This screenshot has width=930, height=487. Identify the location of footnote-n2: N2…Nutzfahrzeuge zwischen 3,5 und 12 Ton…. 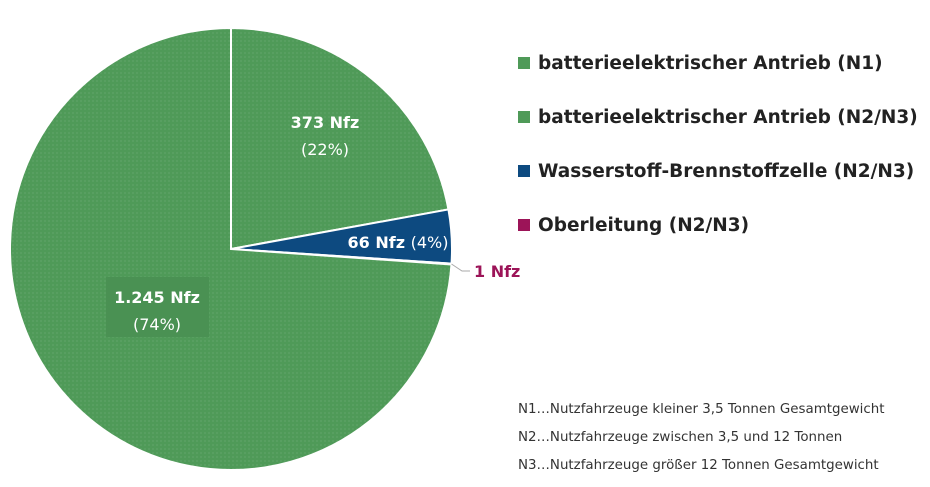
(680, 437).